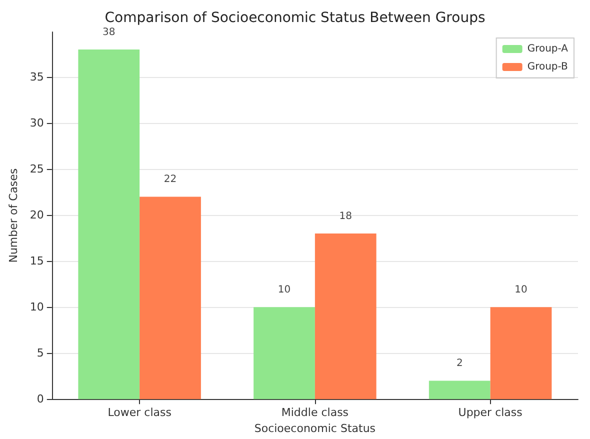 This screenshot has width=590, height=439. I want to click on y-tick-label: 5, so click(40, 353).